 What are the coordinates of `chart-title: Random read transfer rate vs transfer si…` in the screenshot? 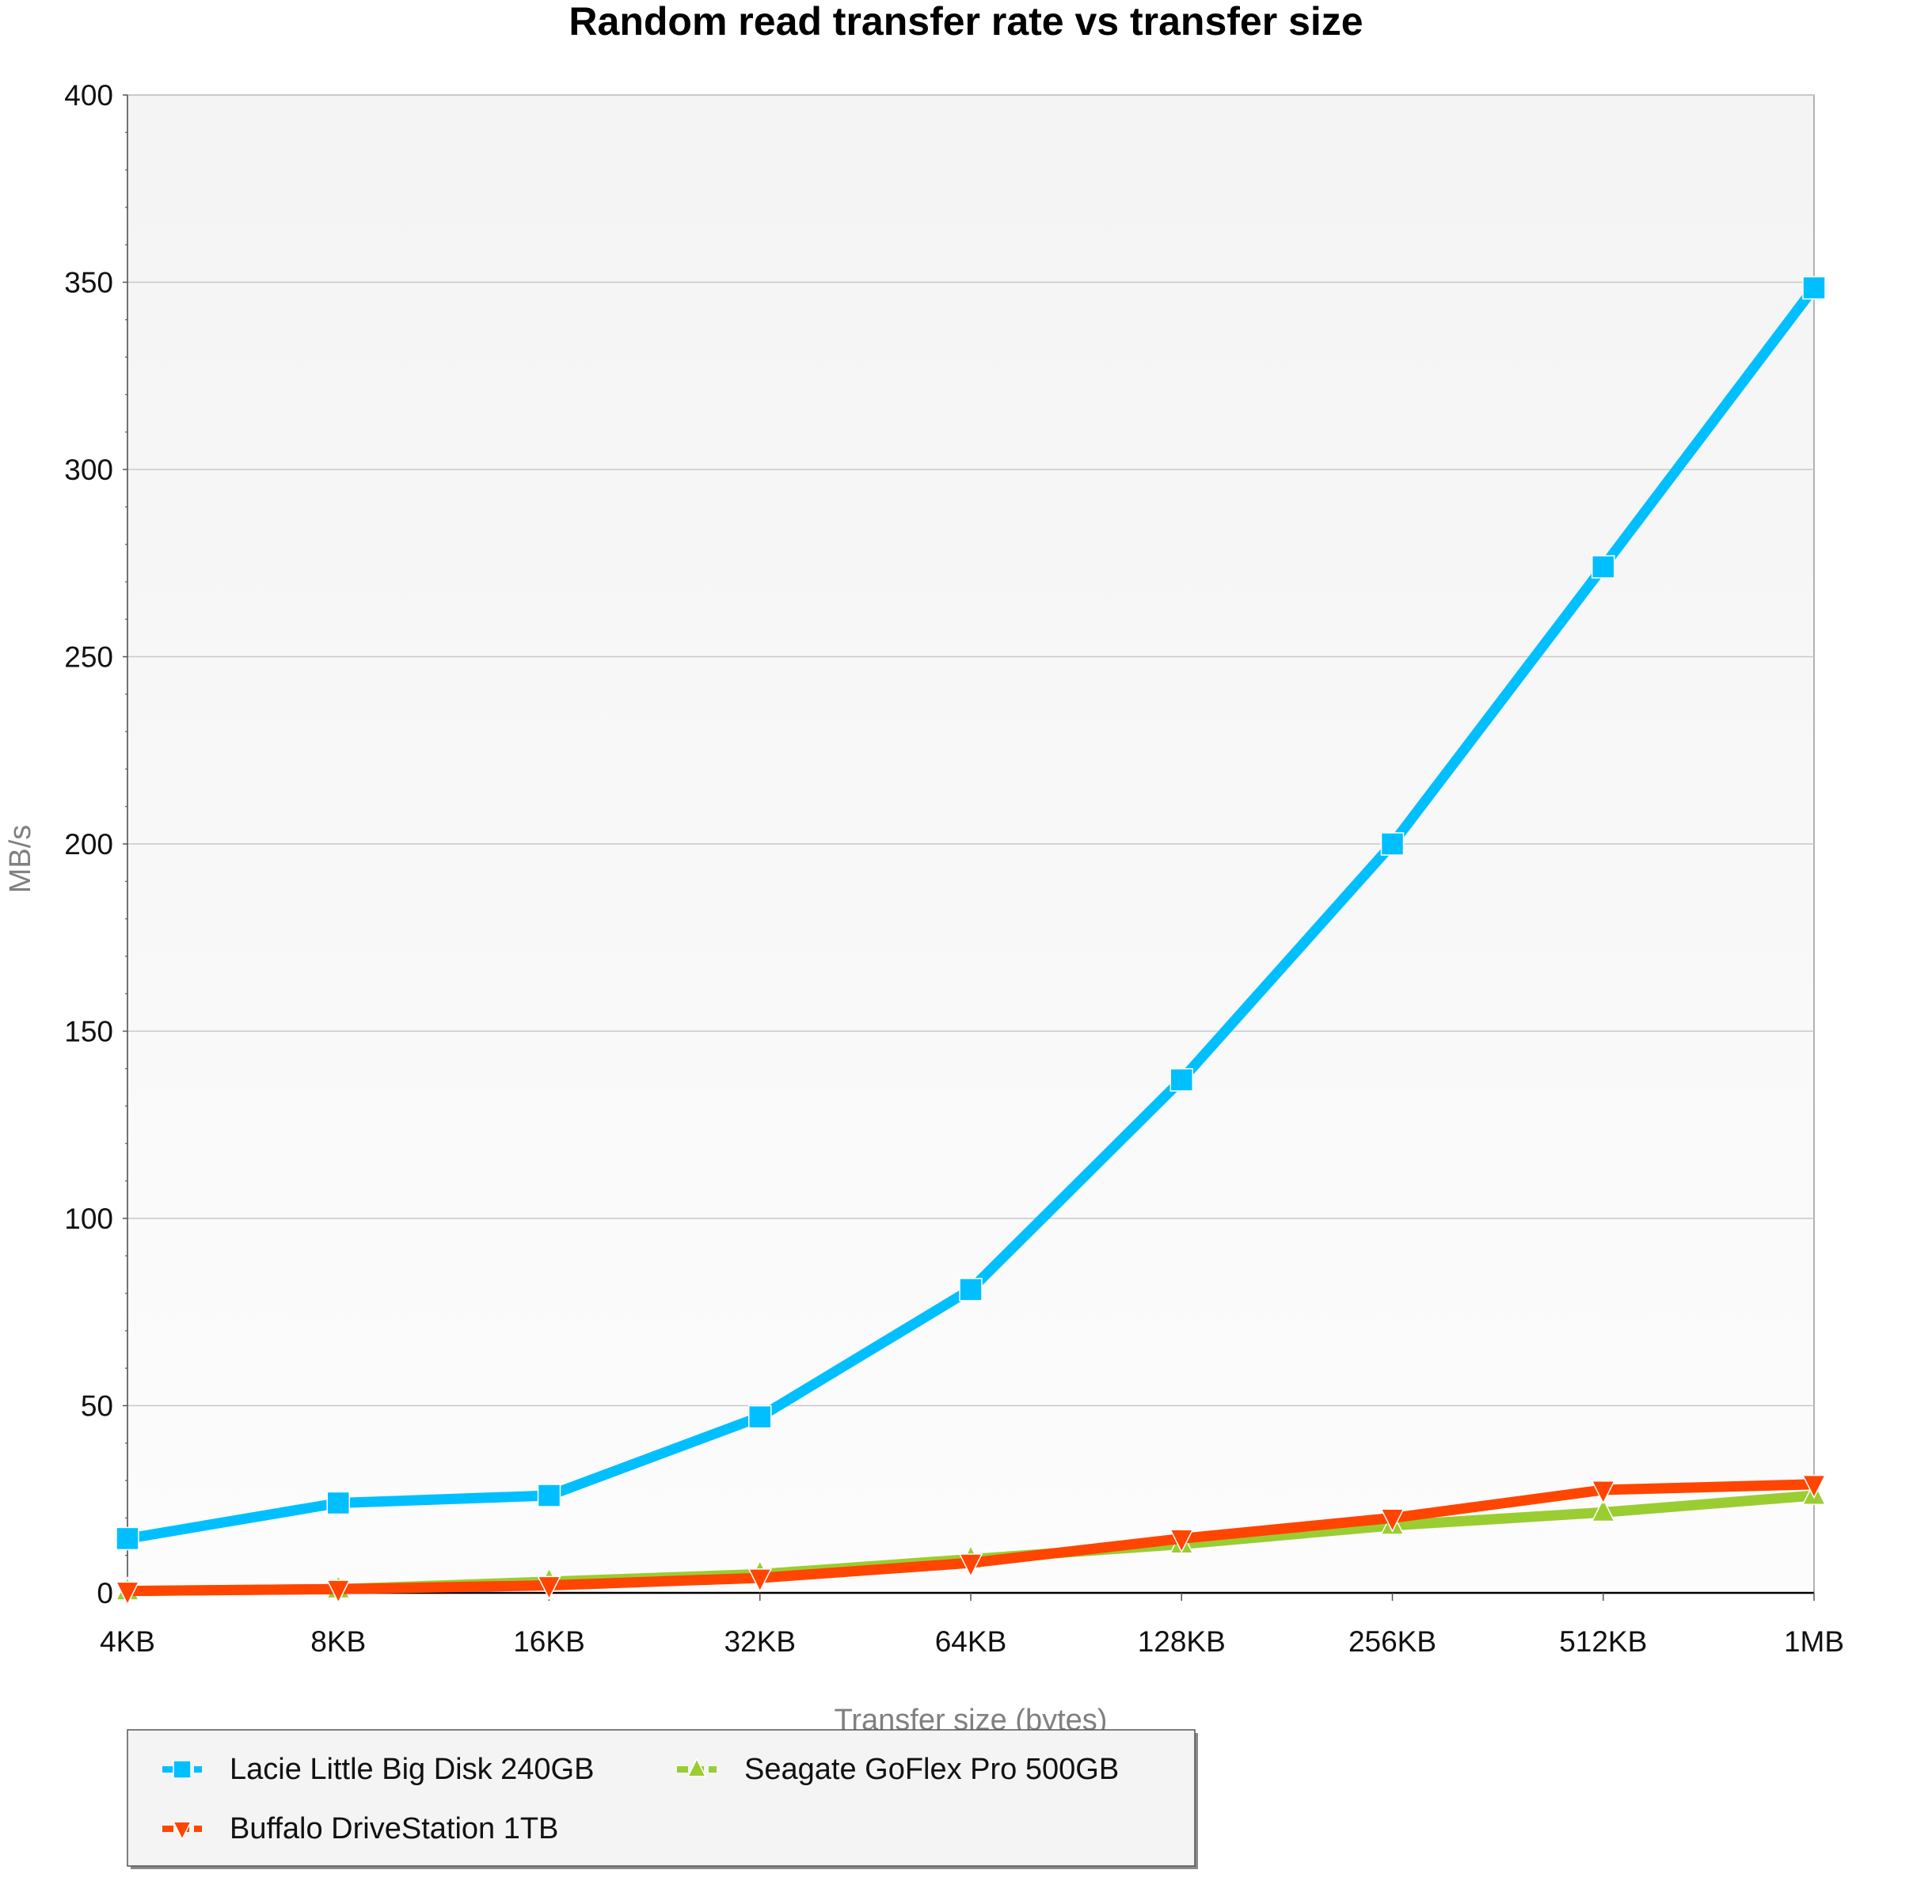 It's located at (966, 22).